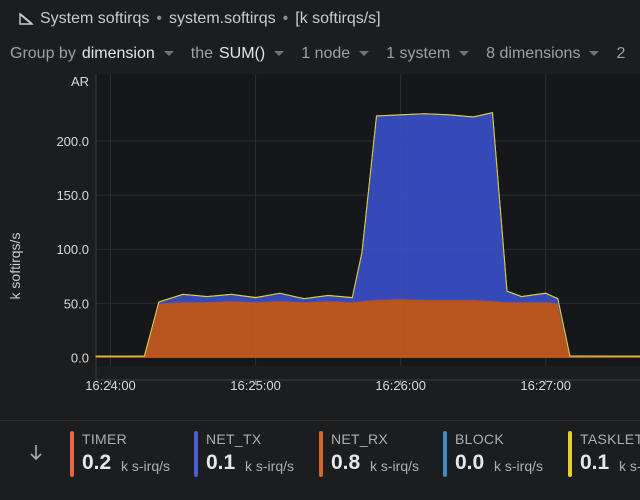 Image resolution: width=640 pixels, height=500 pixels. I want to click on legend-name: TIMER, so click(104, 439).